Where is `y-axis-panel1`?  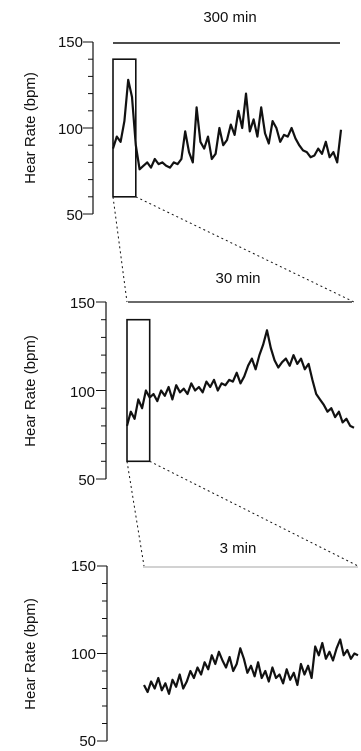
y-axis-panel1 is located at coordinates (88, 128).